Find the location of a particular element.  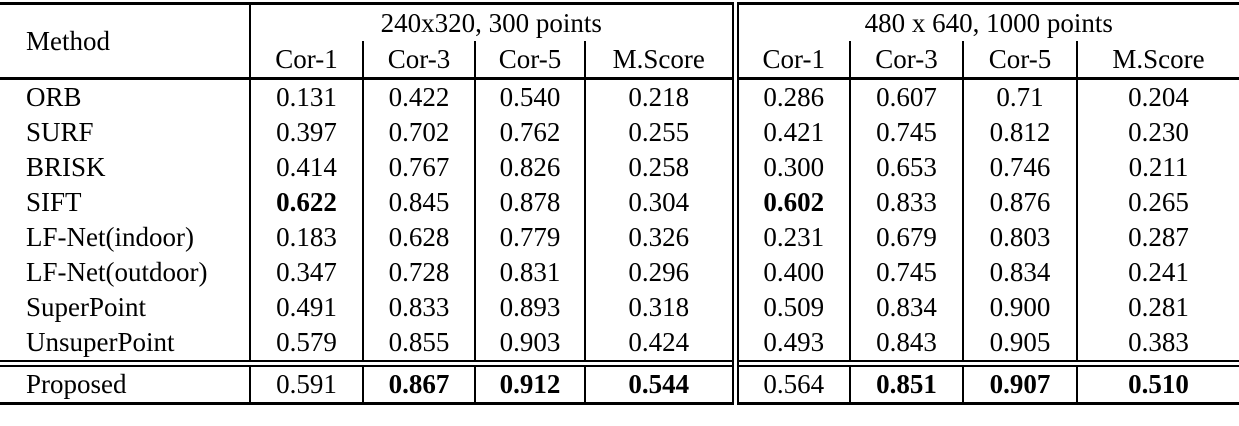

value-cell: 0.653 is located at coordinates (906, 167).